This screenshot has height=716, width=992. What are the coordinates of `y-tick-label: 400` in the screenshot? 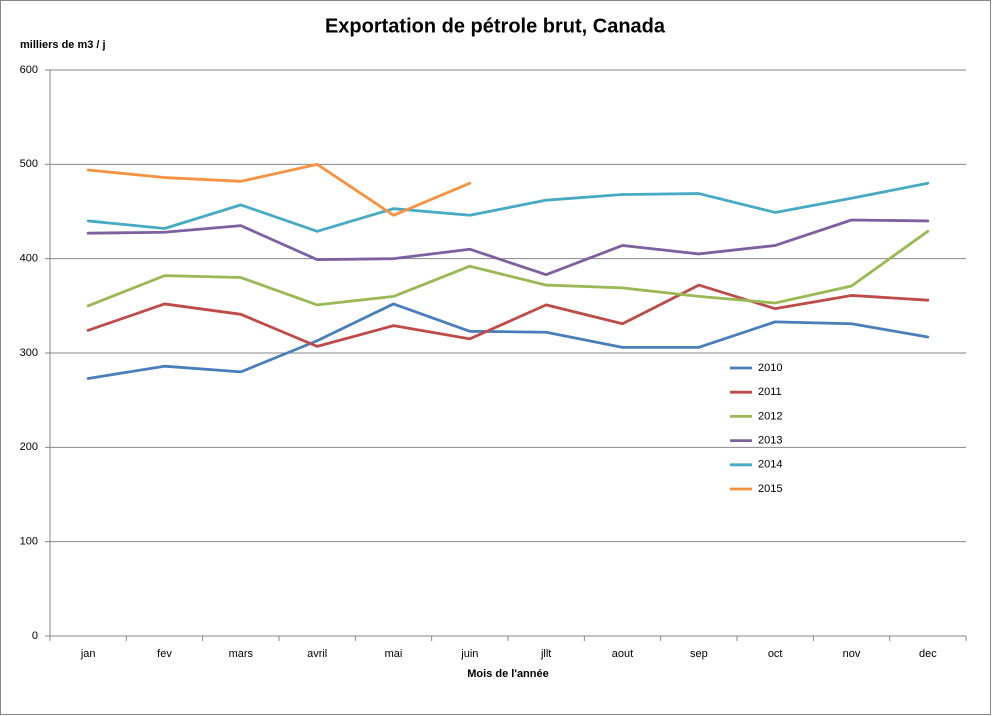 It's located at (29, 259).